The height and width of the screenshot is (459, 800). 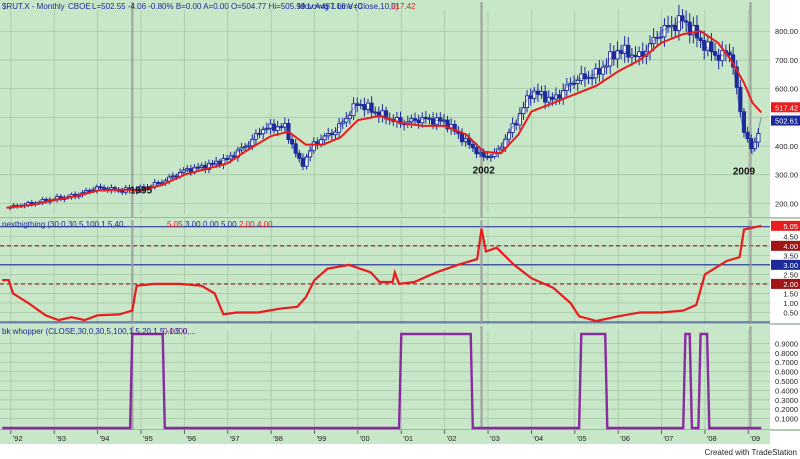 I want to click on whopper-legend: 0.0000, so click(x=175, y=331).